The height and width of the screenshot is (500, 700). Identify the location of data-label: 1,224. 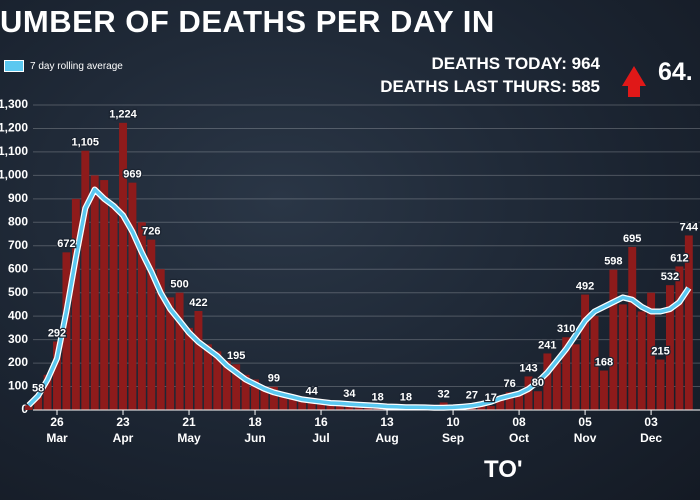
(123, 115).